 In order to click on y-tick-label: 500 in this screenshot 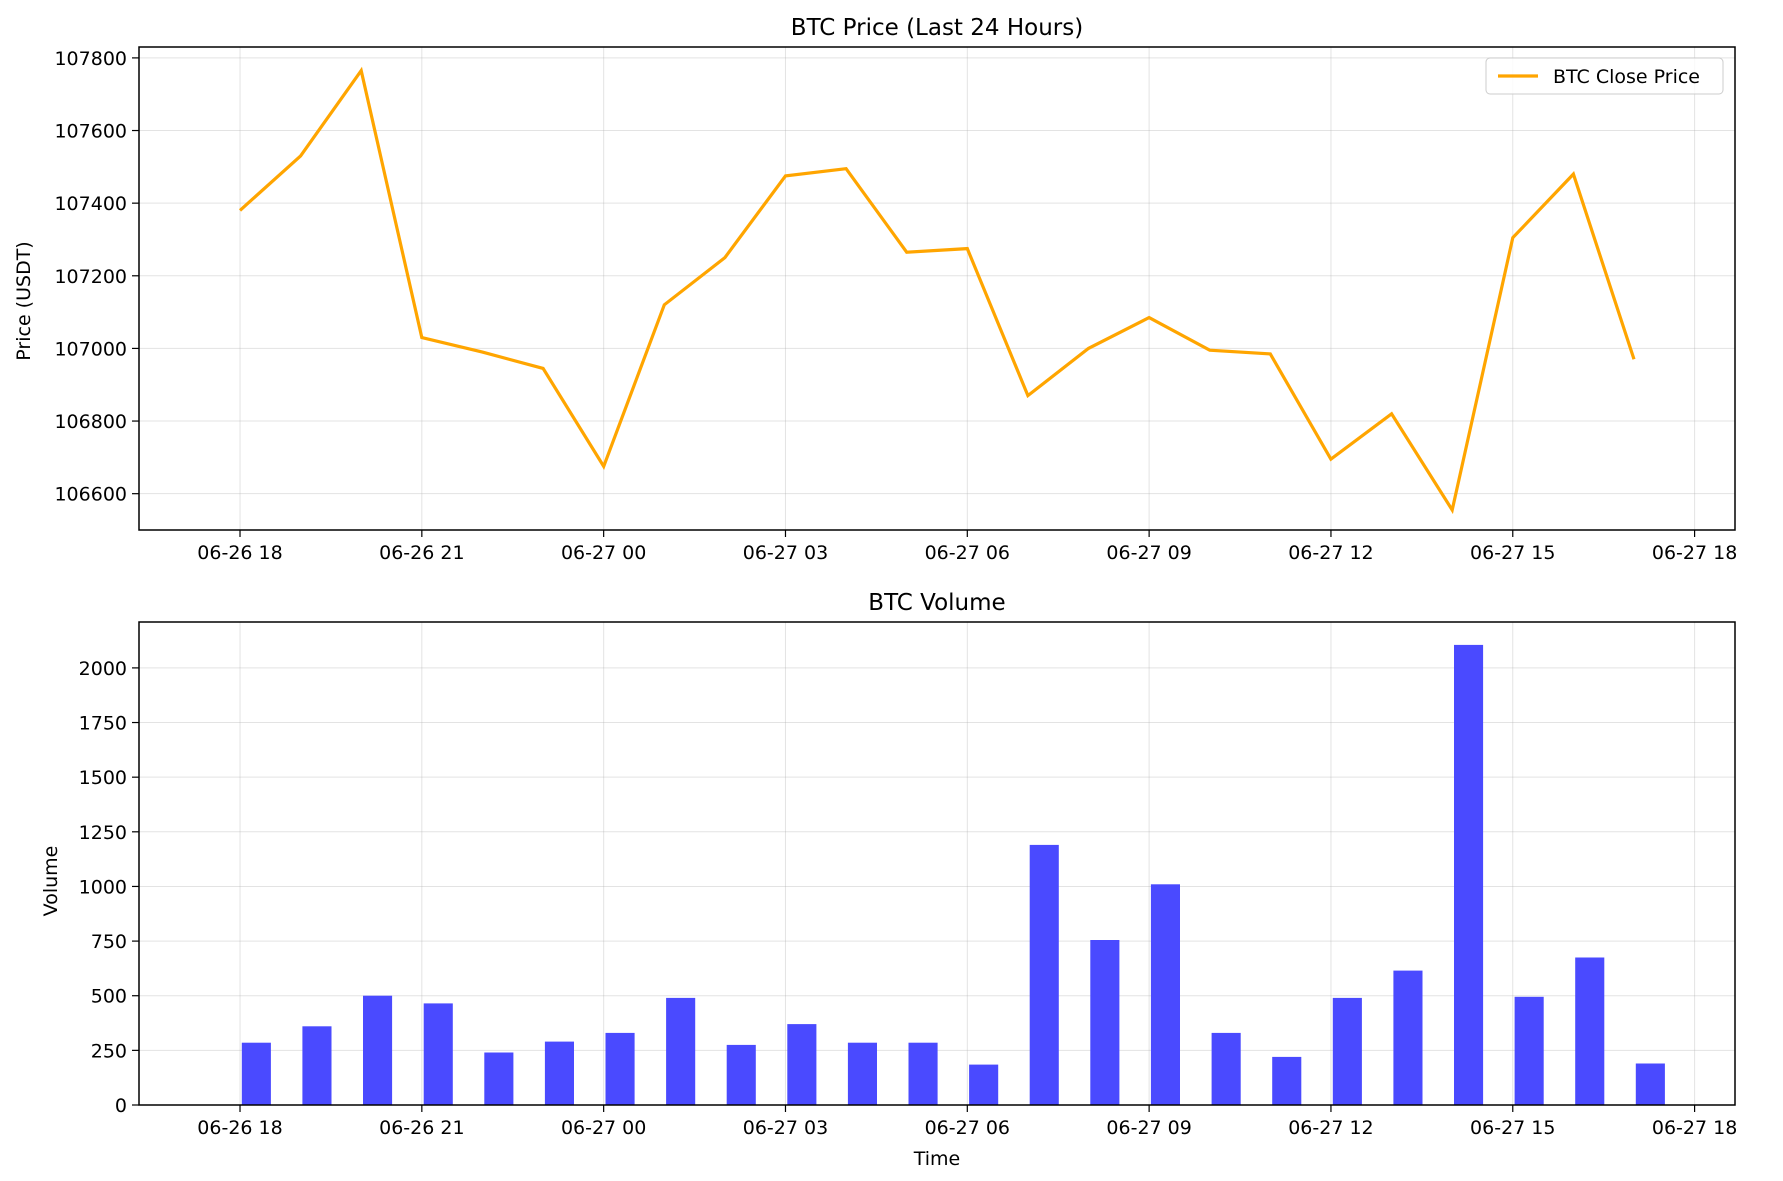, I will do `click(109, 997)`.